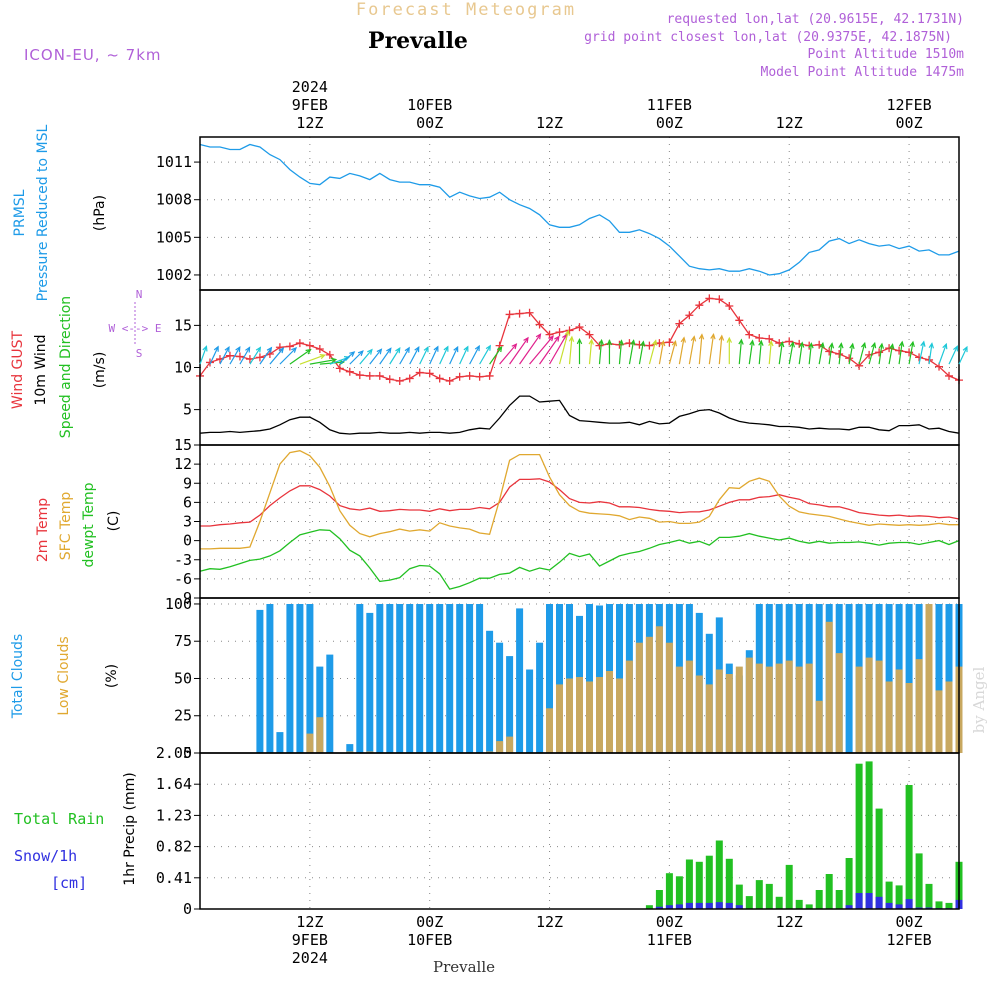 The image size is (1000, 1000). I want to click on time-label-top: 10FEB, so click(429, 105).